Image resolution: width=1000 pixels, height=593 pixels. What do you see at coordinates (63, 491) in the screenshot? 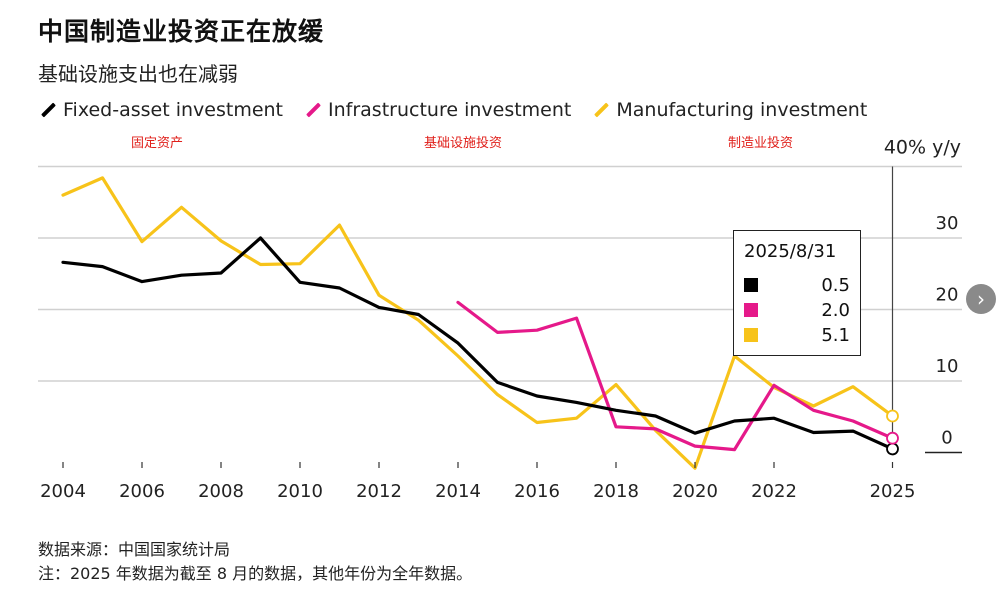
I see `x-tick-label-2004: 2004` at bounding box center [63, 491].